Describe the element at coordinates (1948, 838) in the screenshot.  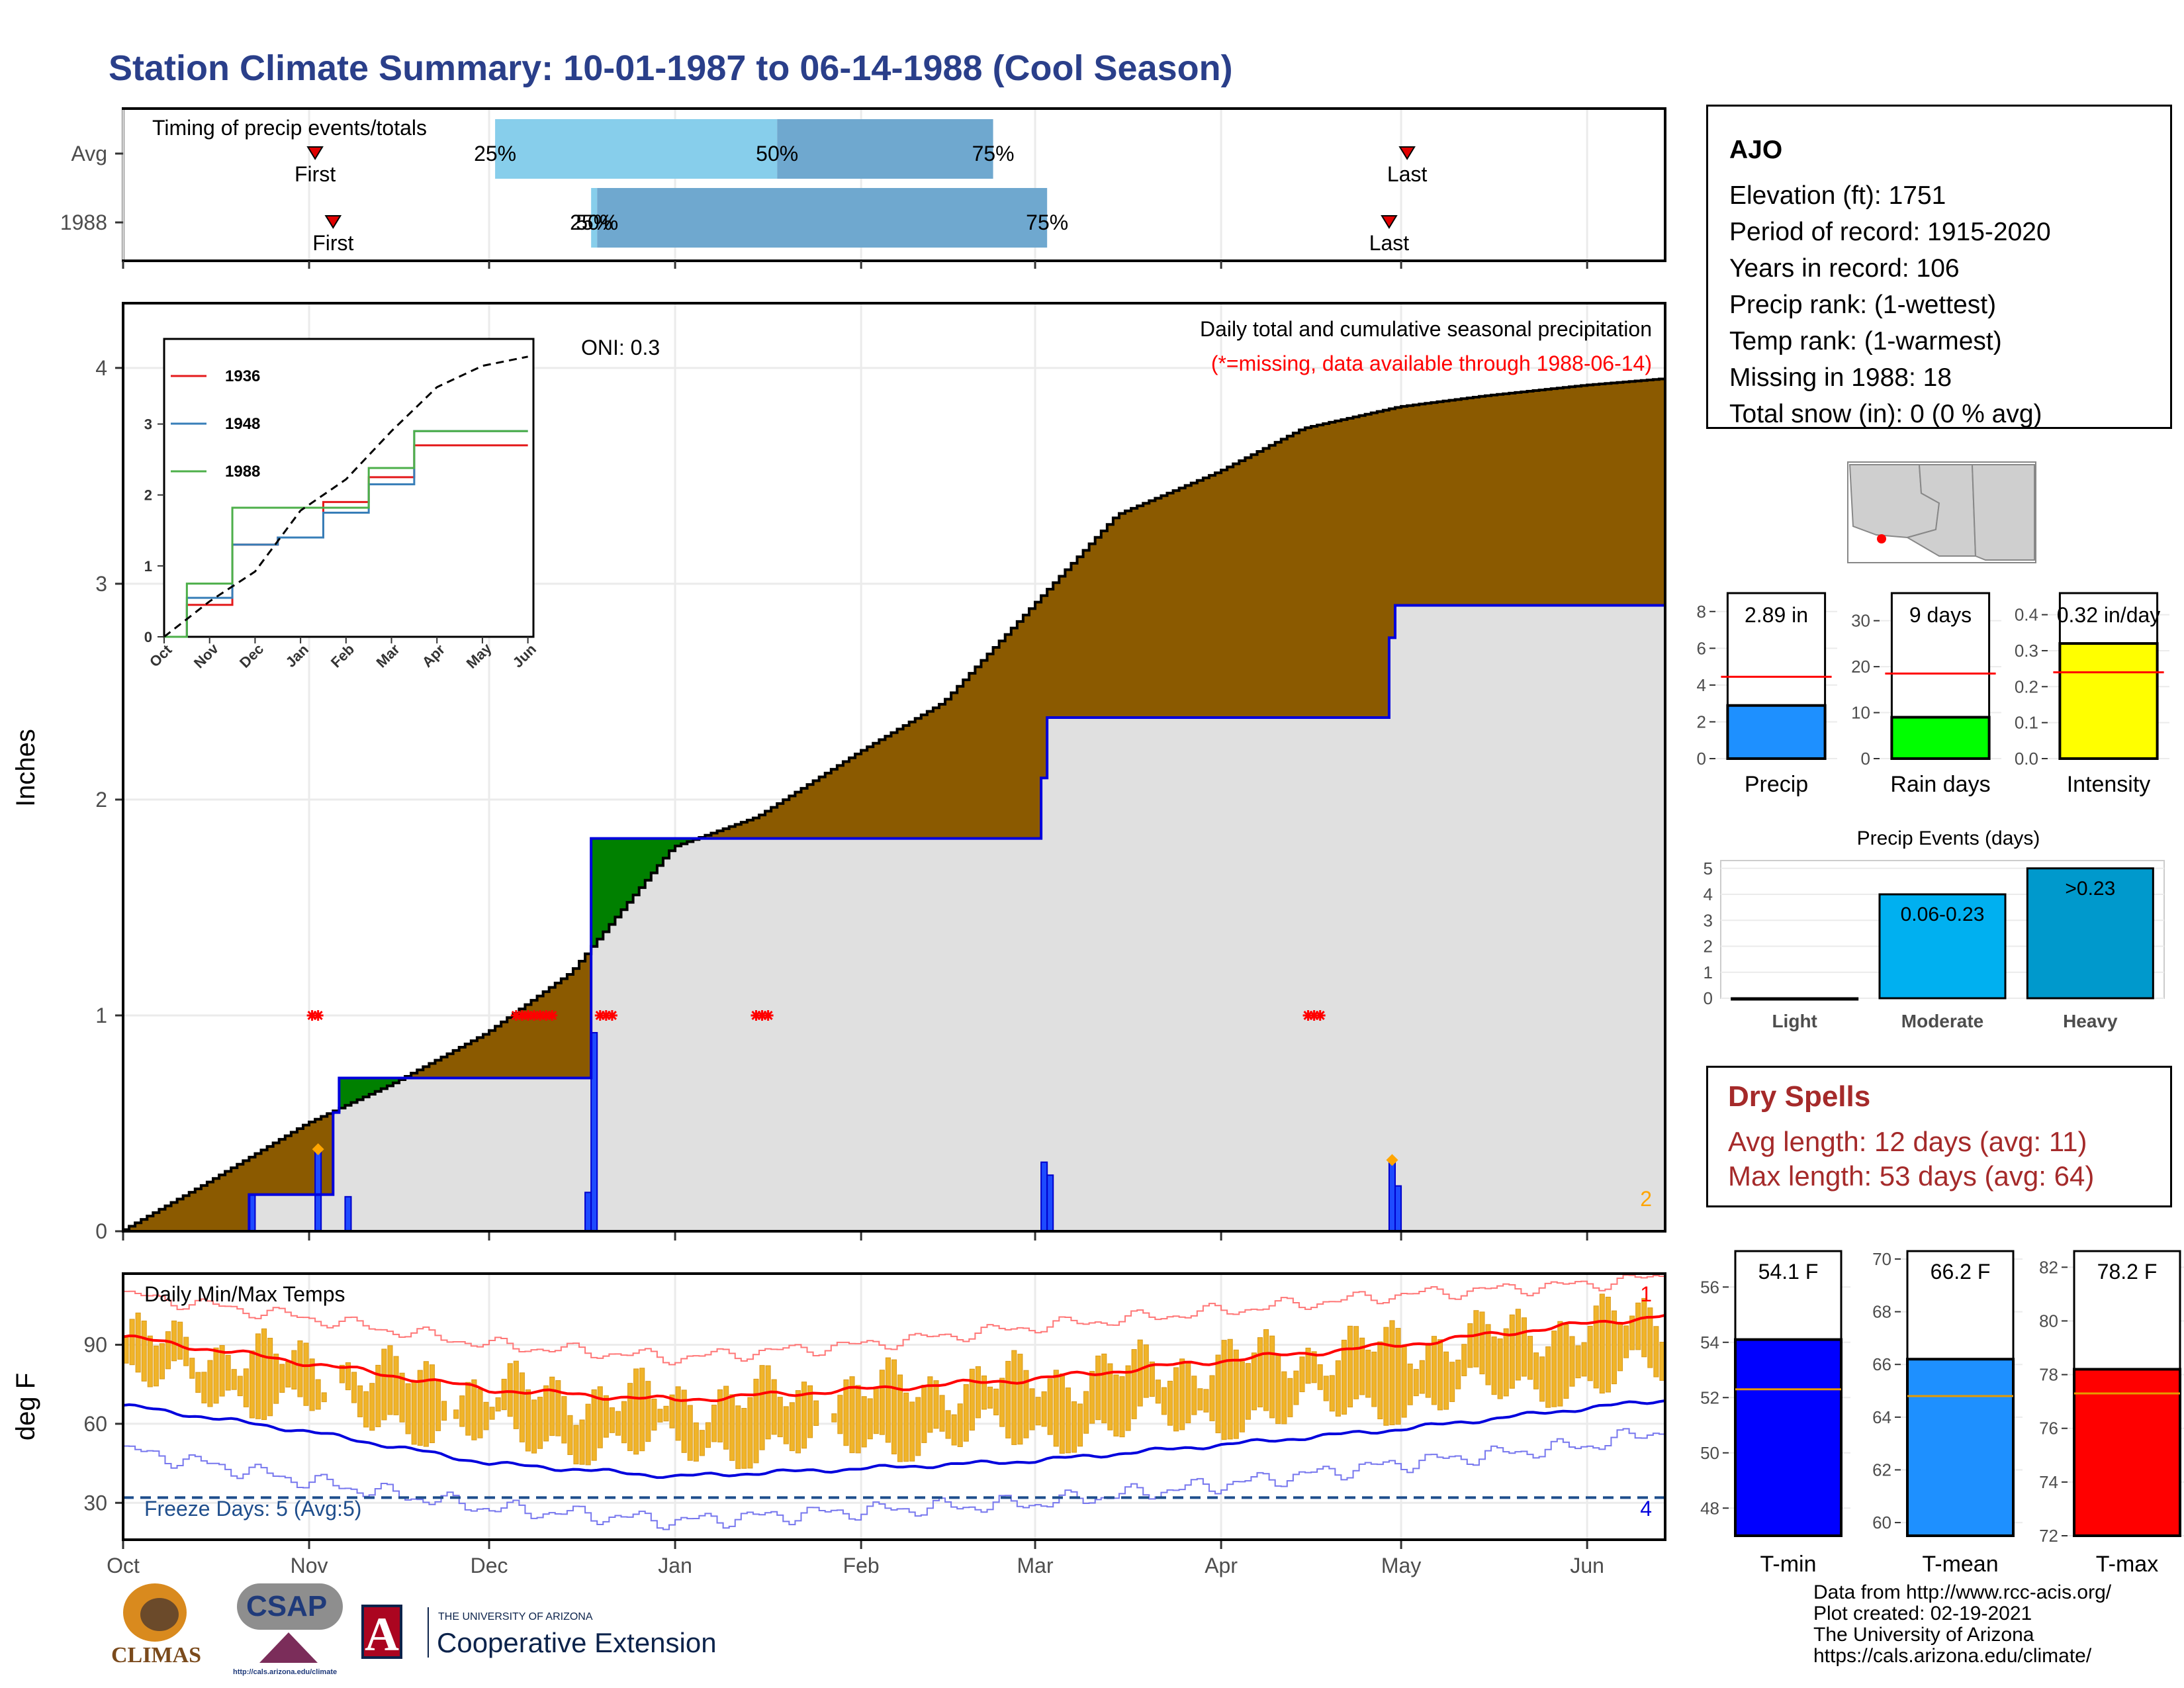
I see `events-title: Precip Events (days)` at that location.